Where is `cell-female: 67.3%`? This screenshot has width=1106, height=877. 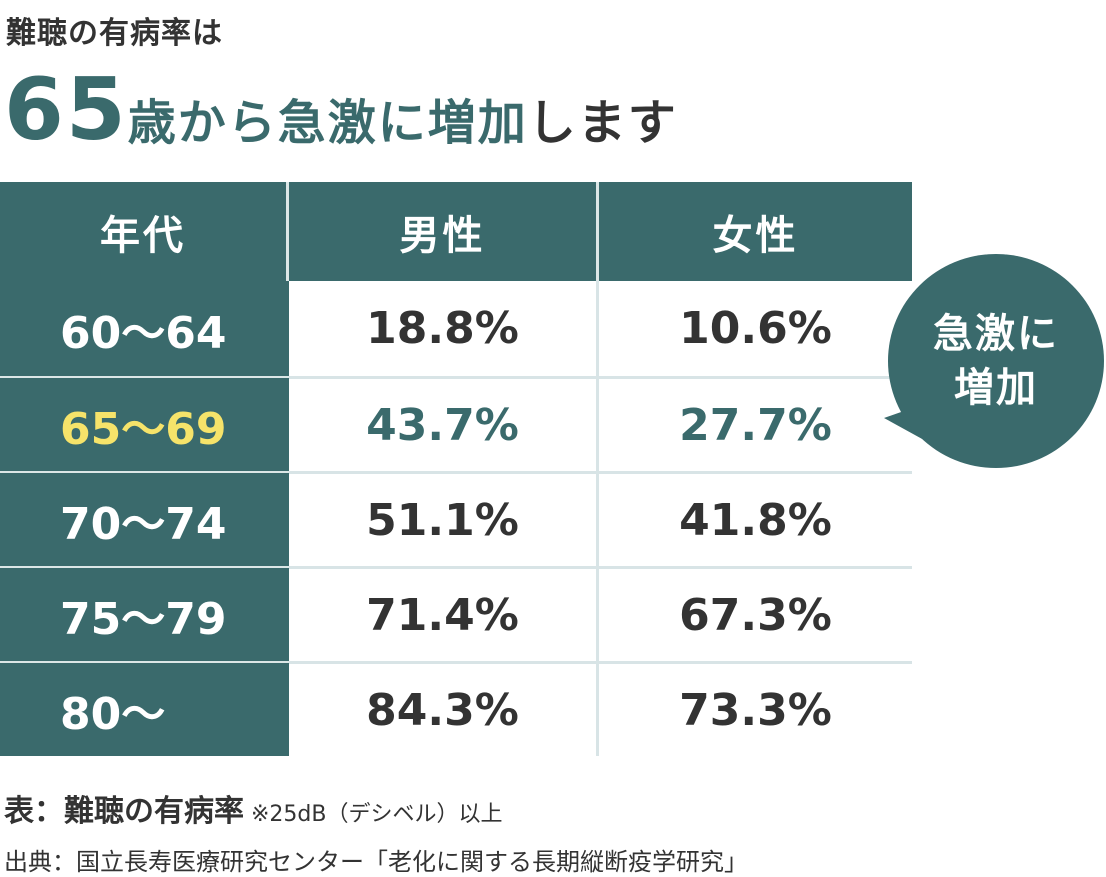
cell-female: 67.3% is located at coordinates (755, 613).